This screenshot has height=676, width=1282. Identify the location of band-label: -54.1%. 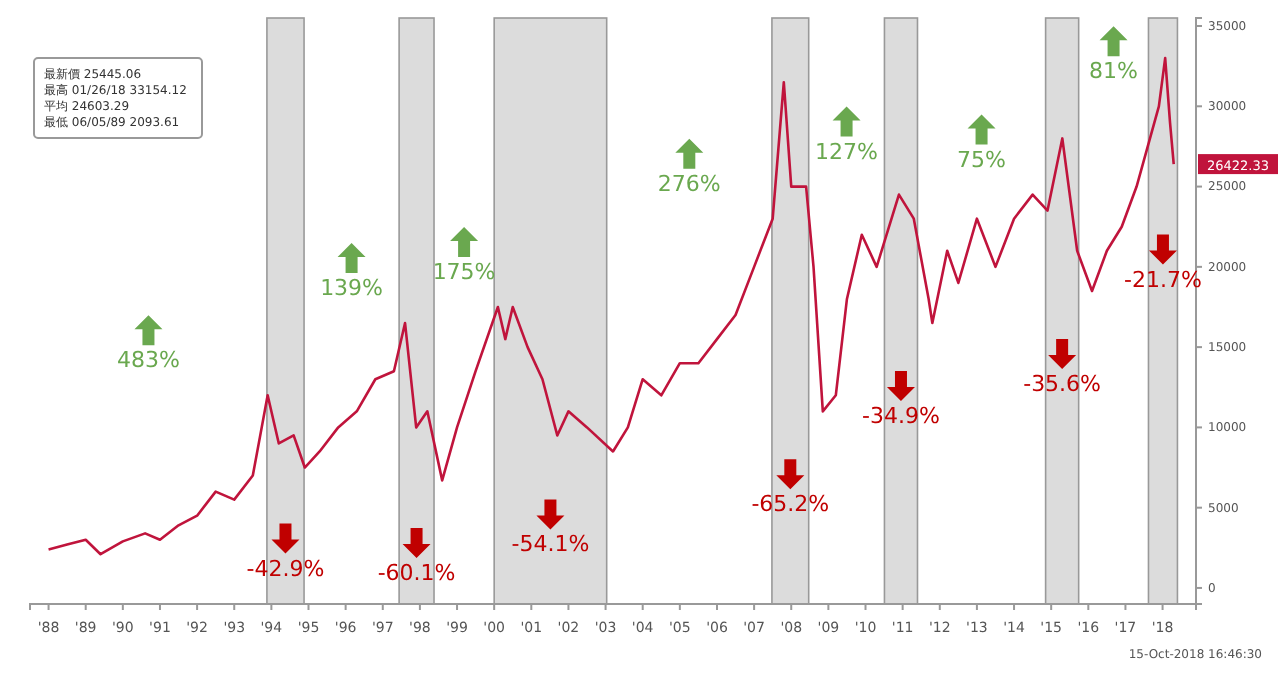
(550, 544).